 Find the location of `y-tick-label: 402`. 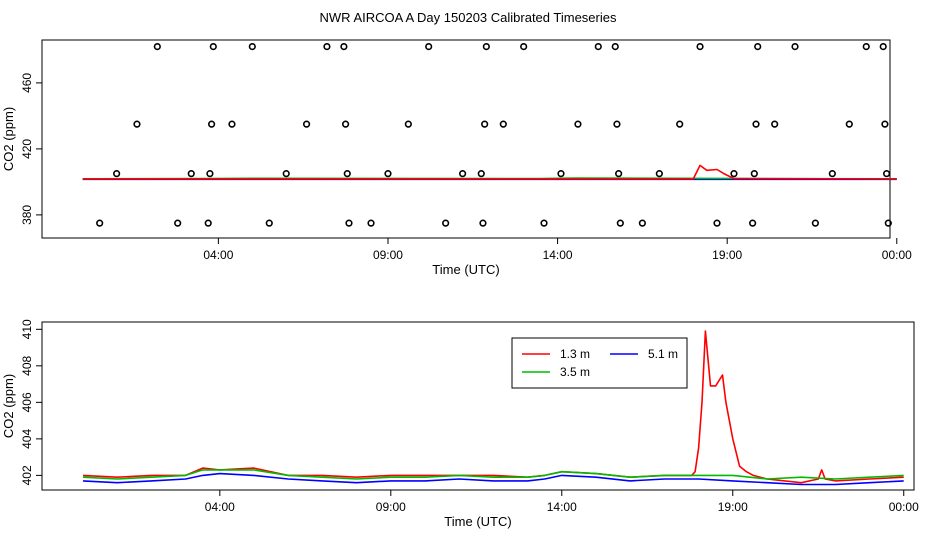

y-tick-label: 402 is located at coordinates (27, 475).